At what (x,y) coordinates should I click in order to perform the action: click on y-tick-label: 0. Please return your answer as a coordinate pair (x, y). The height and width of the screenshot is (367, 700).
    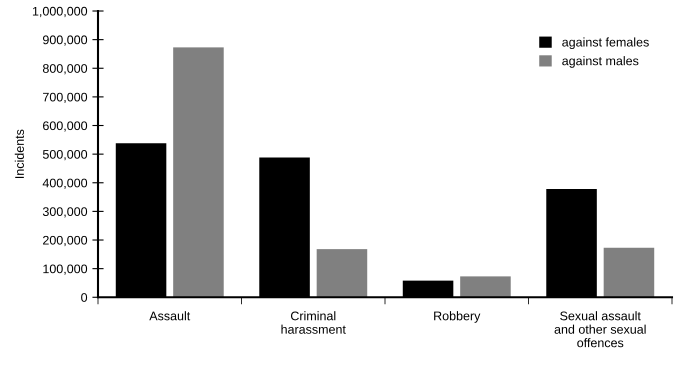
    Looking at the image, I should click on (84, 297).